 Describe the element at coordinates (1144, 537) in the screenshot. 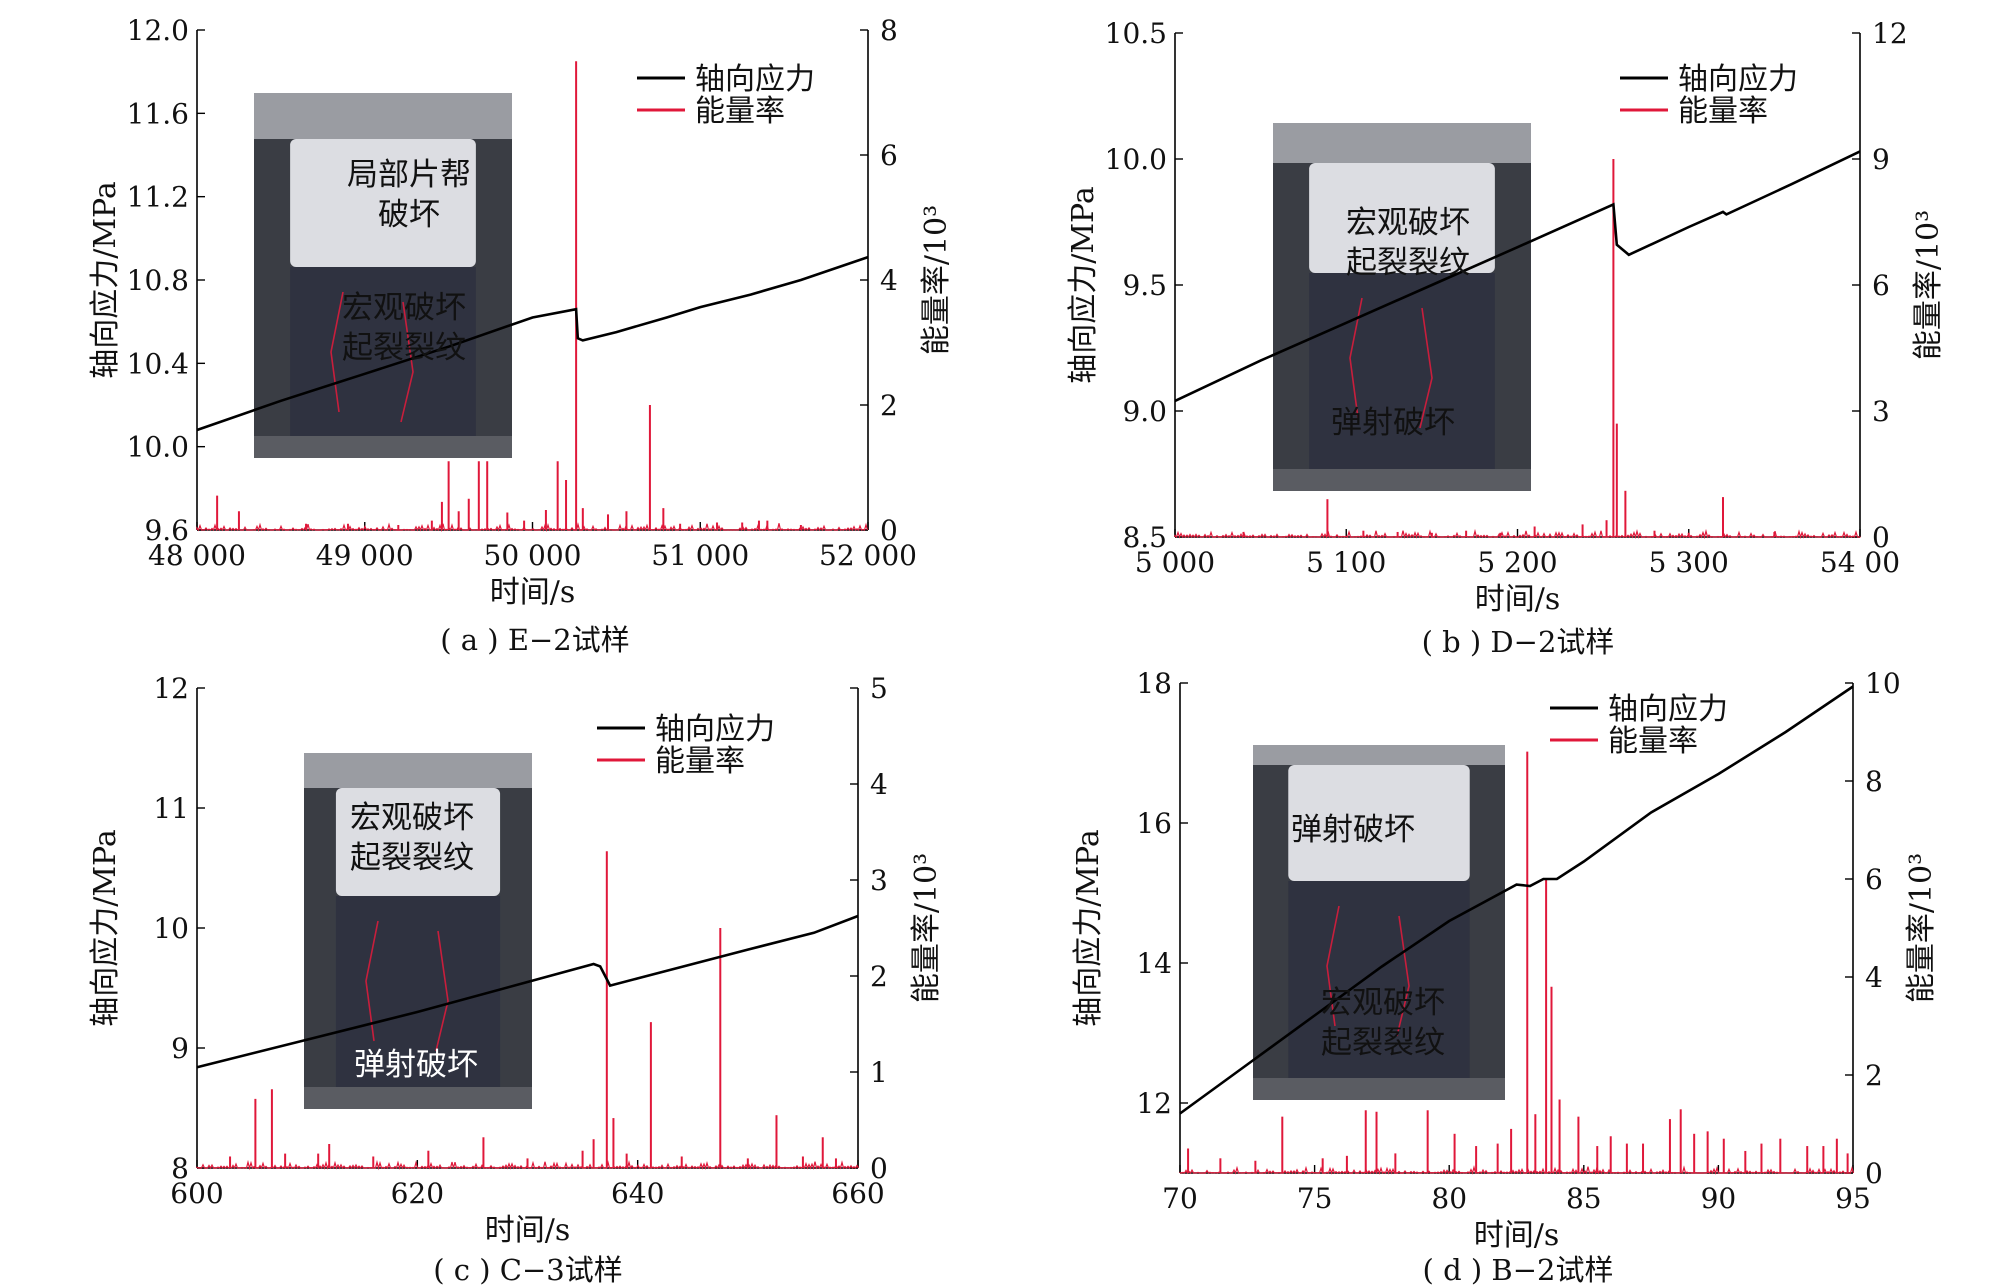

I see `y-left-tick-label: 8.5` at that location.